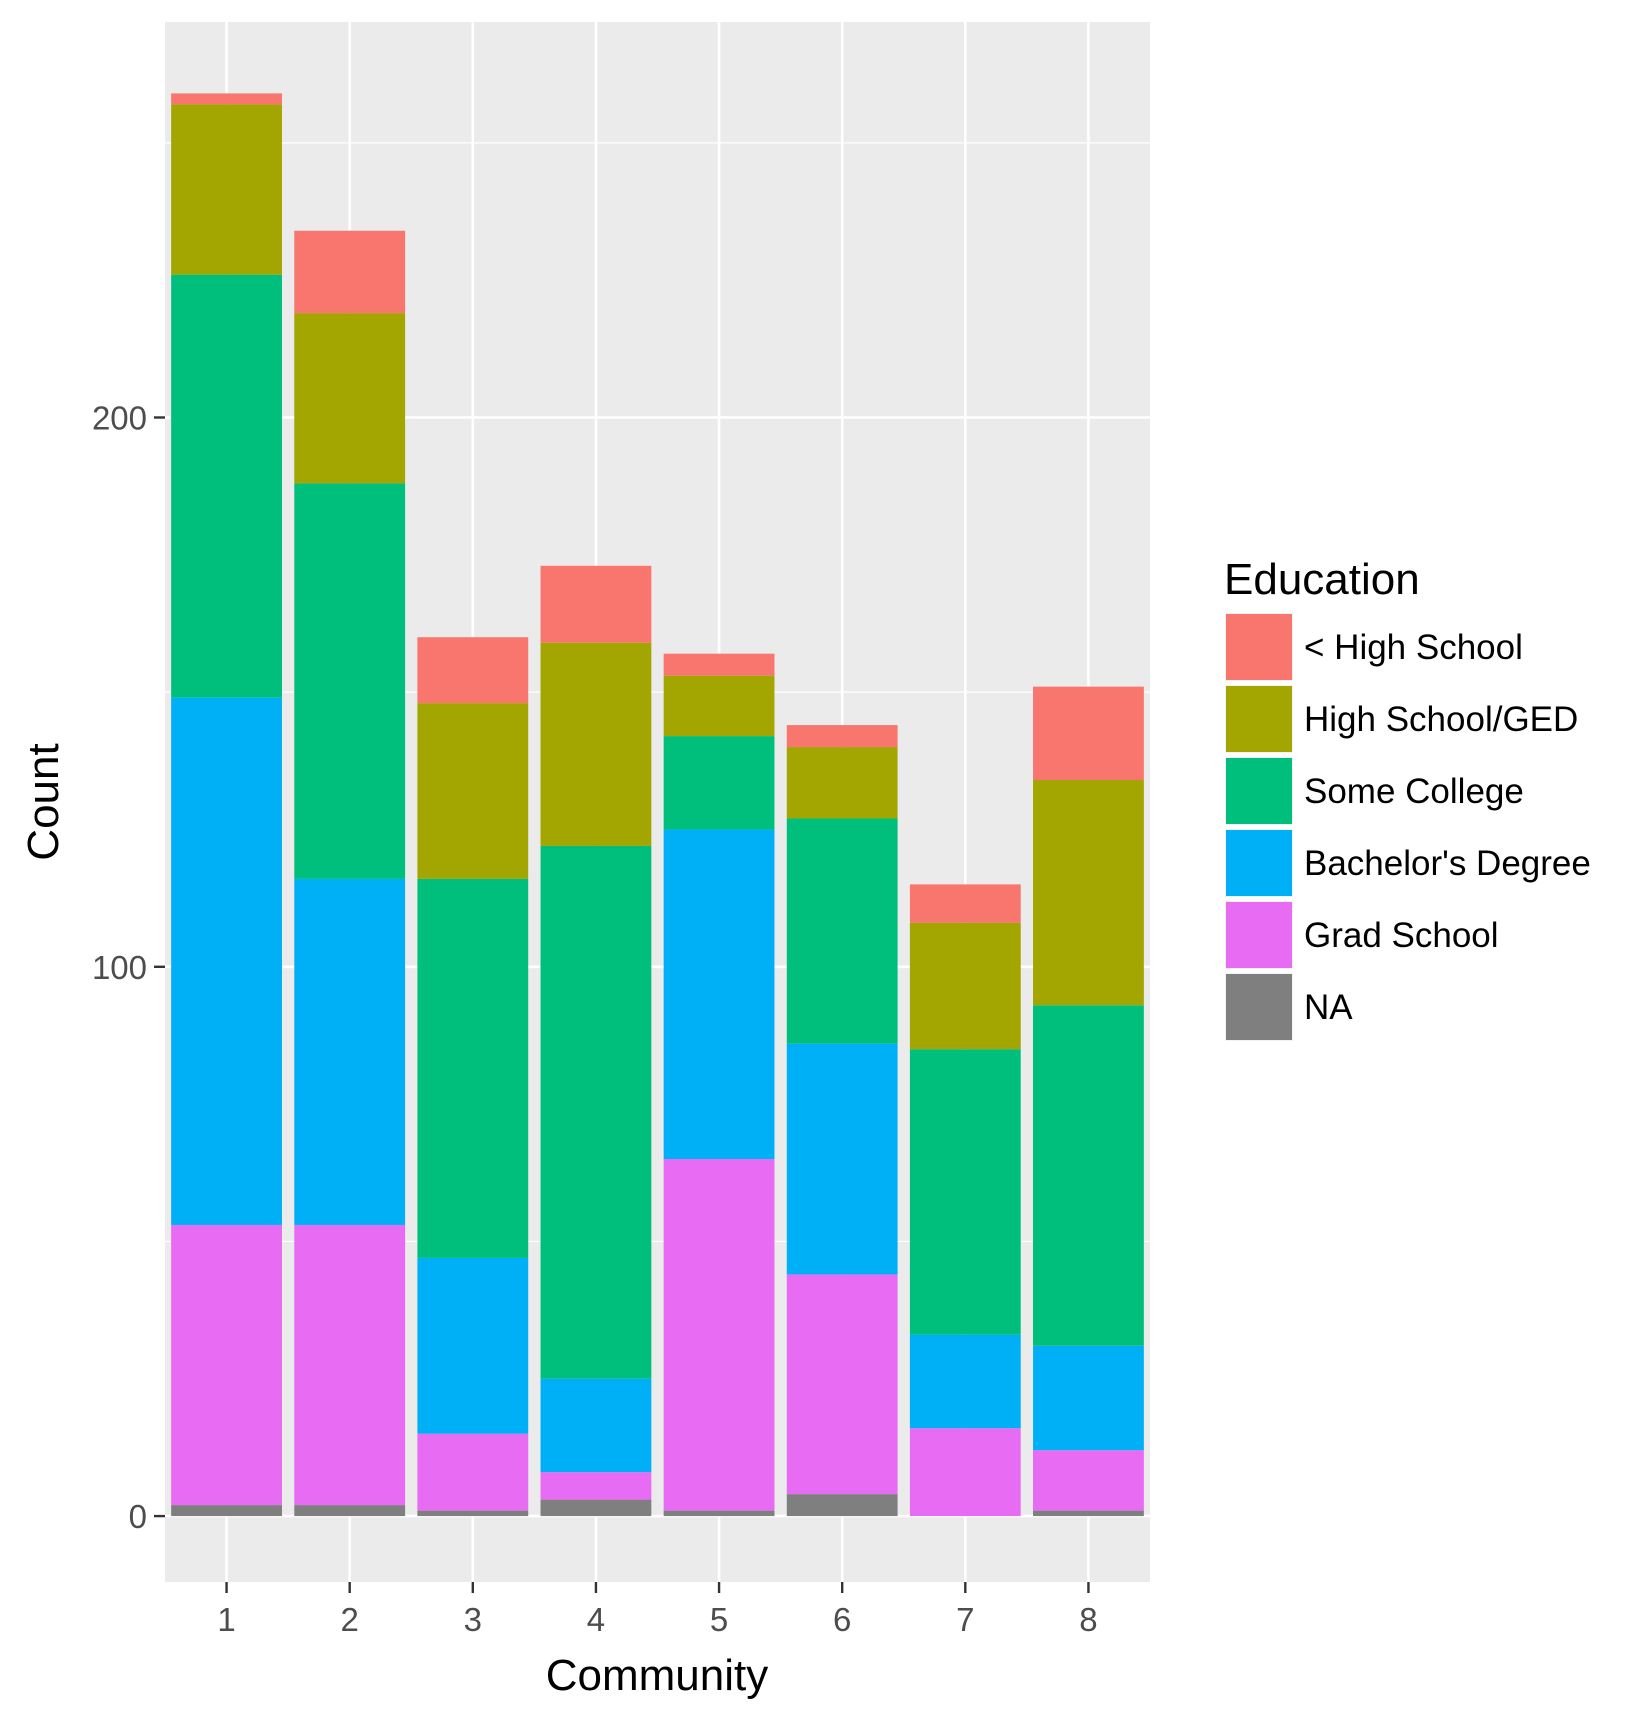 This screenshot has height=1712, width=1643. Describe the element at coordinates (473, 1619) in the screenshot. I see `x-tick-label: 3` at that location.